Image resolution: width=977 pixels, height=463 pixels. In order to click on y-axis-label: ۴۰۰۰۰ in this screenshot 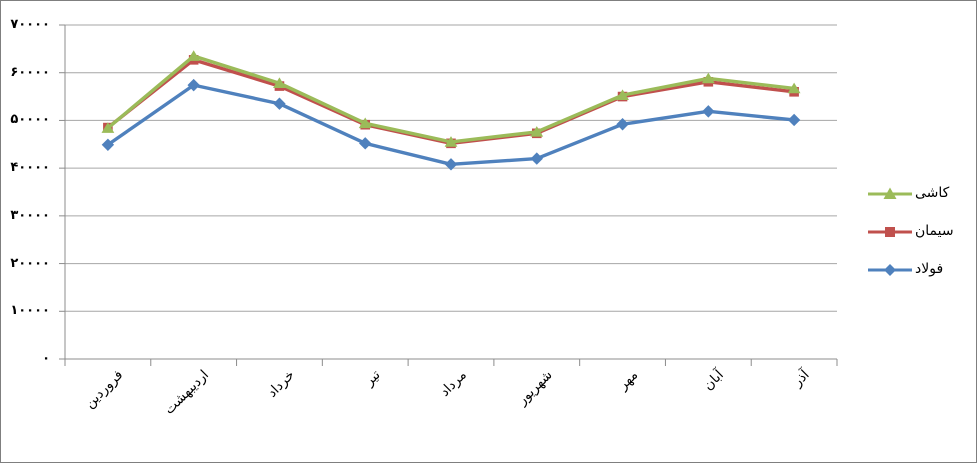, I will do `click(30, 168)`.